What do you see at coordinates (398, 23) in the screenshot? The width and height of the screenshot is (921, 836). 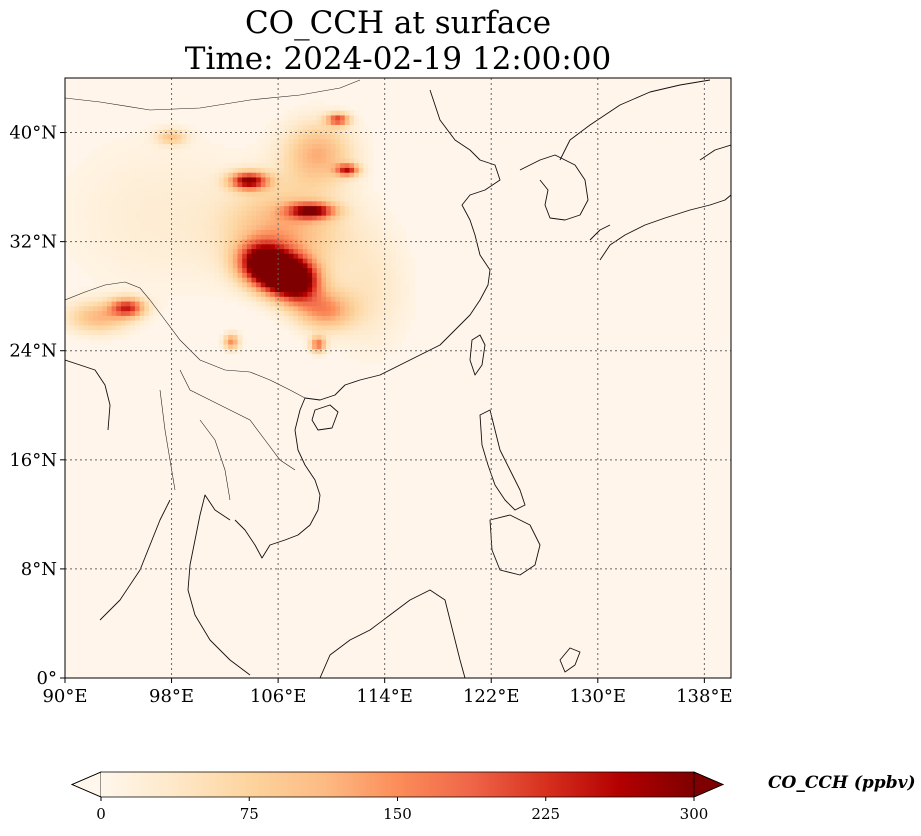 I see `title-line-1: CO_CCH at surface` at bounding box center [398, 23].